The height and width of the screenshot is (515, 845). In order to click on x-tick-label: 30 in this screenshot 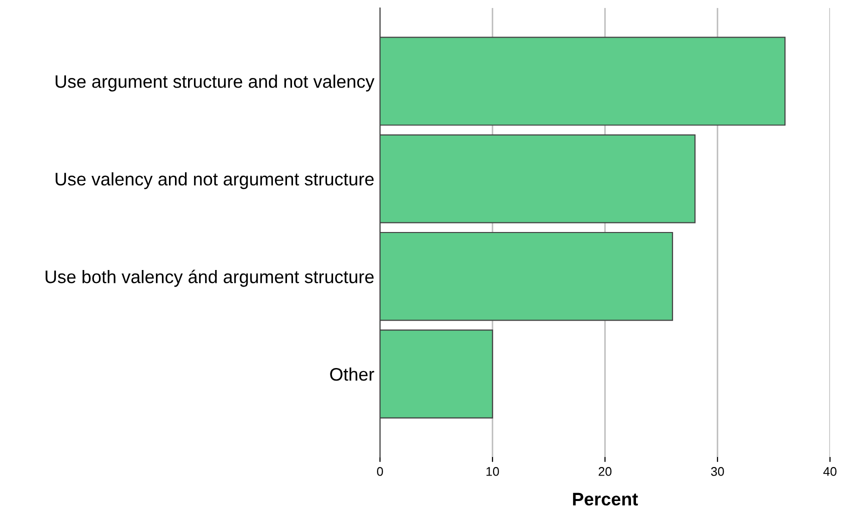, I will do `click(717, 471)`.